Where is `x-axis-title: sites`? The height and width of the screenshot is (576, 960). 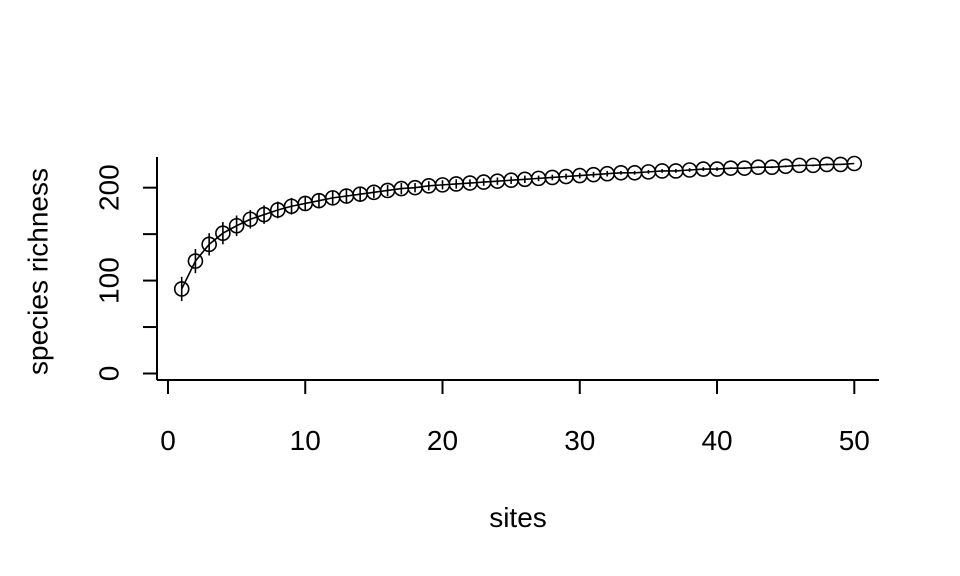
x-axis-title: sites is located at coordinates (518, 517).